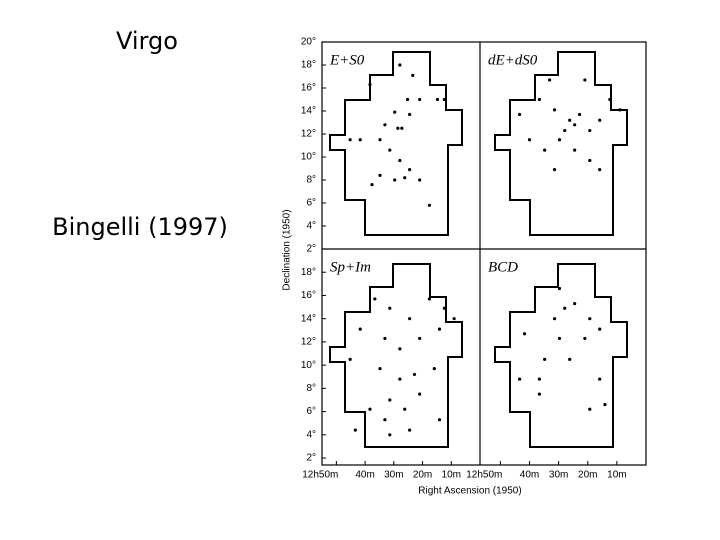 The image size is (720, 540). Describe the element at coordinates (308, 88) in the screenshot. I see `y-tick-label: 16°` at that location.